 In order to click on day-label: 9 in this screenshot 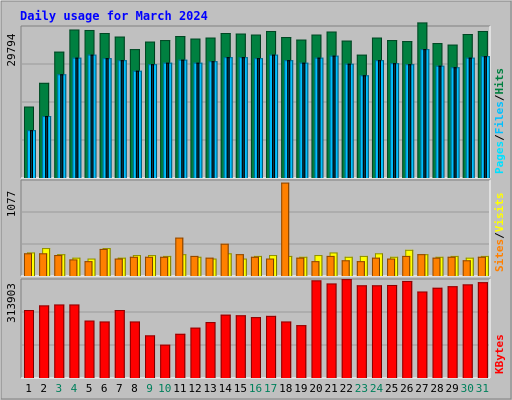, I will do `click(149, 388)`.